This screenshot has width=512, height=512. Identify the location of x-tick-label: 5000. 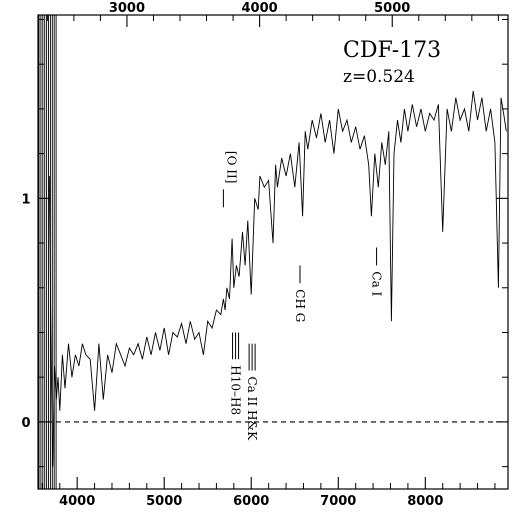
(164, 501).